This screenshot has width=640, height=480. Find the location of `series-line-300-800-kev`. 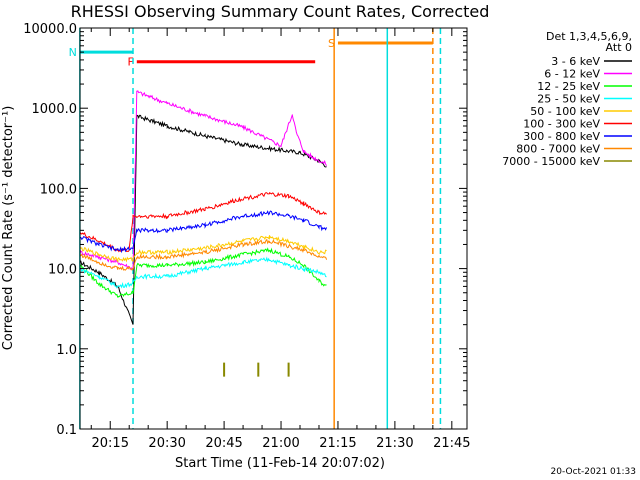

series-line-300-800-kev is located at coordinates (203, 232).